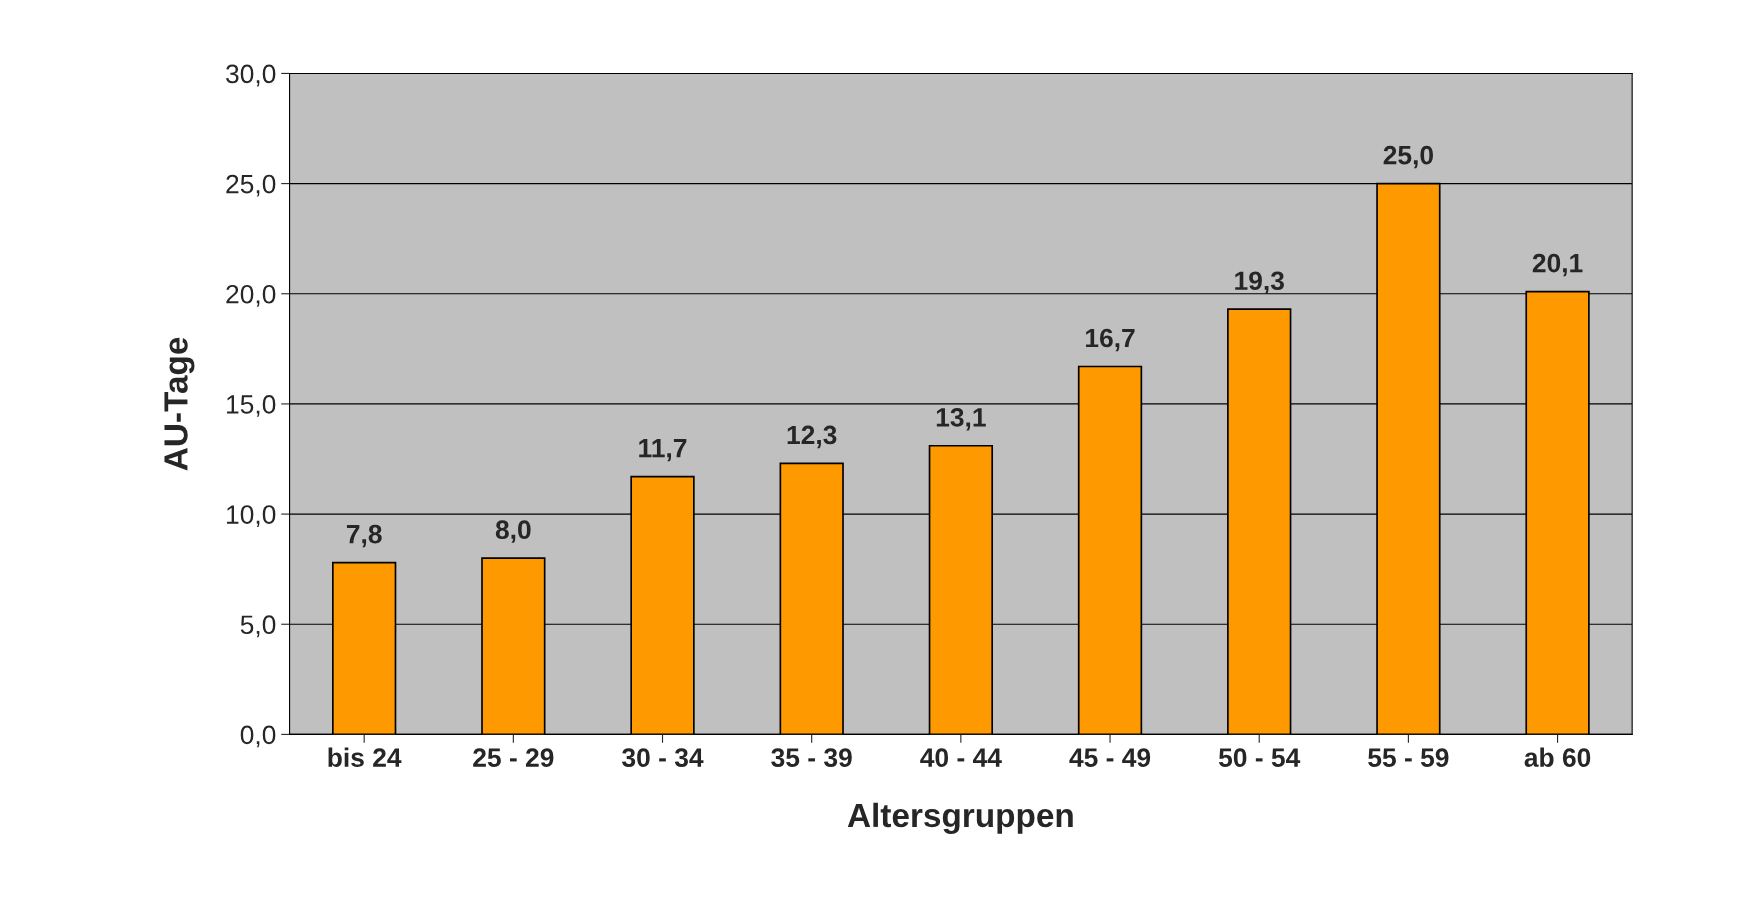  I want to click on y-tick-label: 10,0, so click(251, 516).